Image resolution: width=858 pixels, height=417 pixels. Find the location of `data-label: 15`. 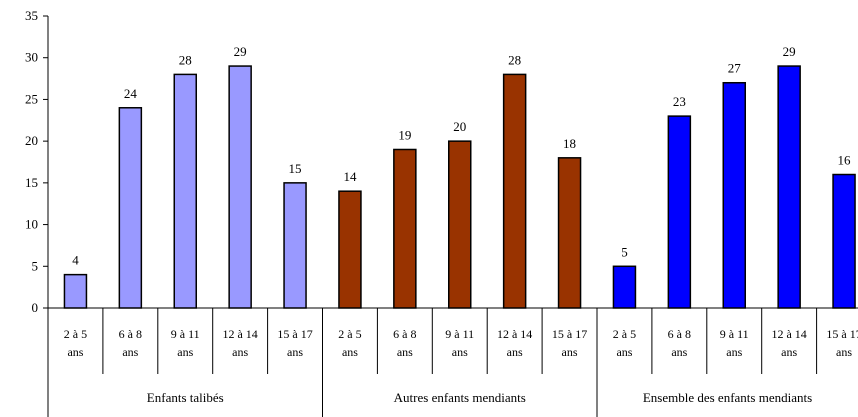

data-label: 15 is located at coordinates (295, 168).